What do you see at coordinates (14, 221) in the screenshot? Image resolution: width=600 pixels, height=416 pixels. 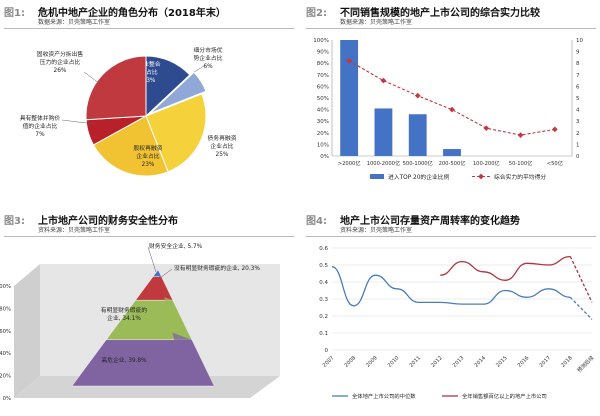 I see `figure-label: 图3:` at bounding box center [14, 221].